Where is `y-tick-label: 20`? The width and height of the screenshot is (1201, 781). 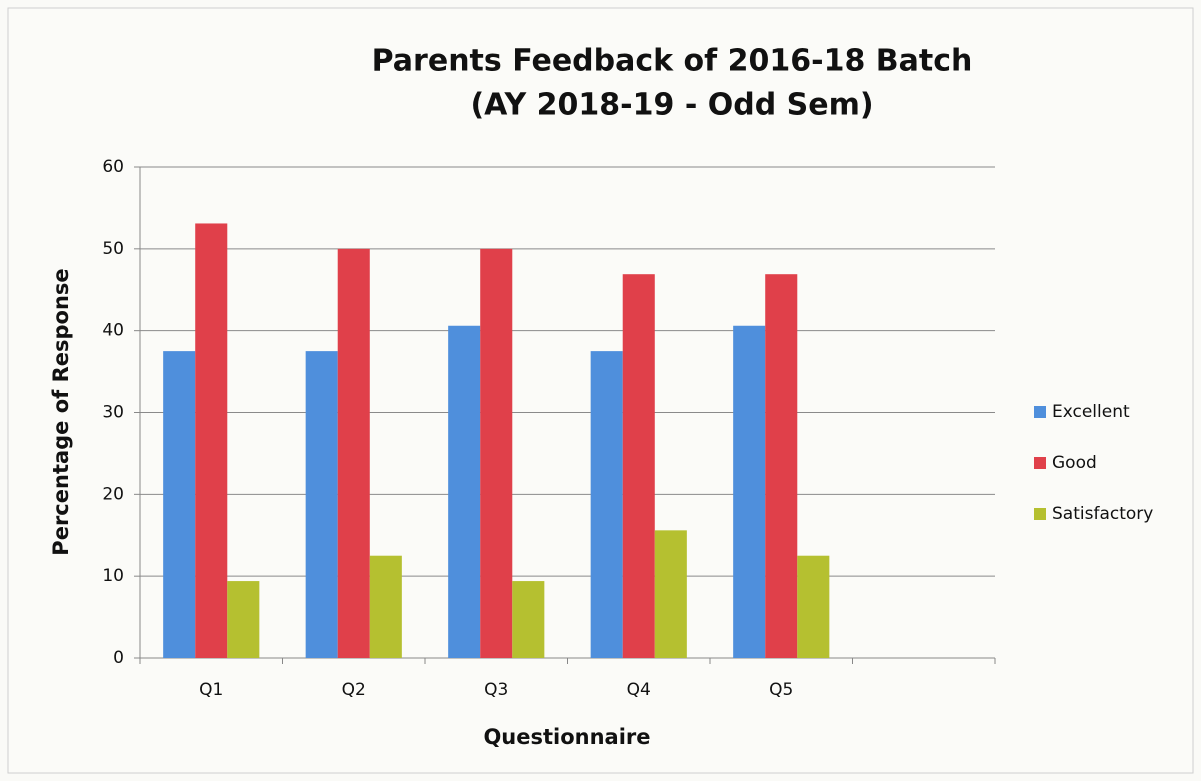
y-tick-label: 20 is located at coordinates (113, 494).